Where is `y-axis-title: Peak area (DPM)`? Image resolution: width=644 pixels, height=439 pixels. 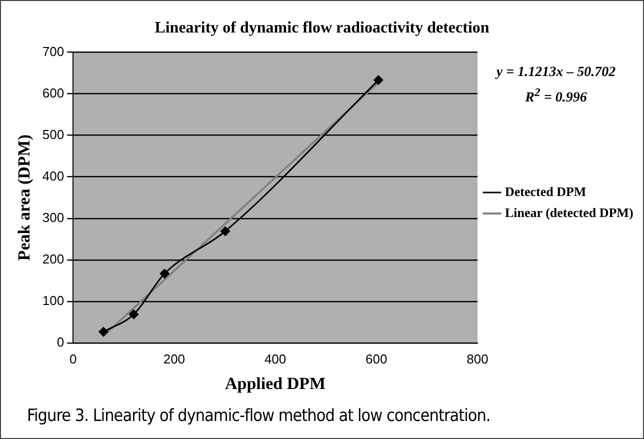 y-axis-title: Peak area (DPM) is located at coordinates (24, 197).